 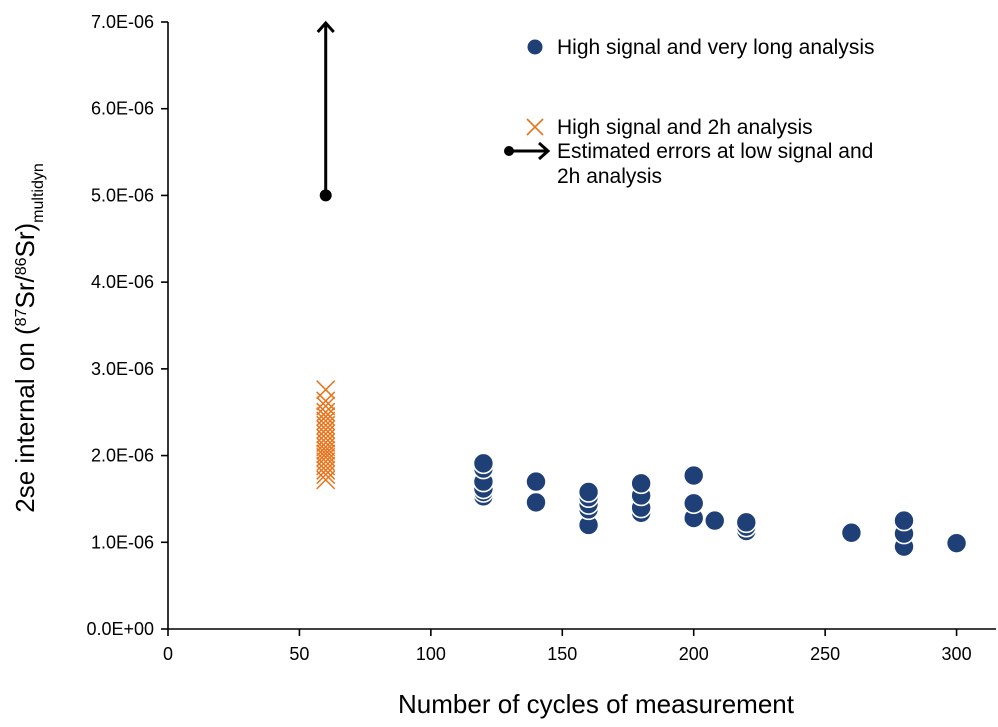 What do you see at coordinates (685, 127) in the screenshot?
I see `legend-label: High signal and 2h analysis` at bounding box center [685, 127].